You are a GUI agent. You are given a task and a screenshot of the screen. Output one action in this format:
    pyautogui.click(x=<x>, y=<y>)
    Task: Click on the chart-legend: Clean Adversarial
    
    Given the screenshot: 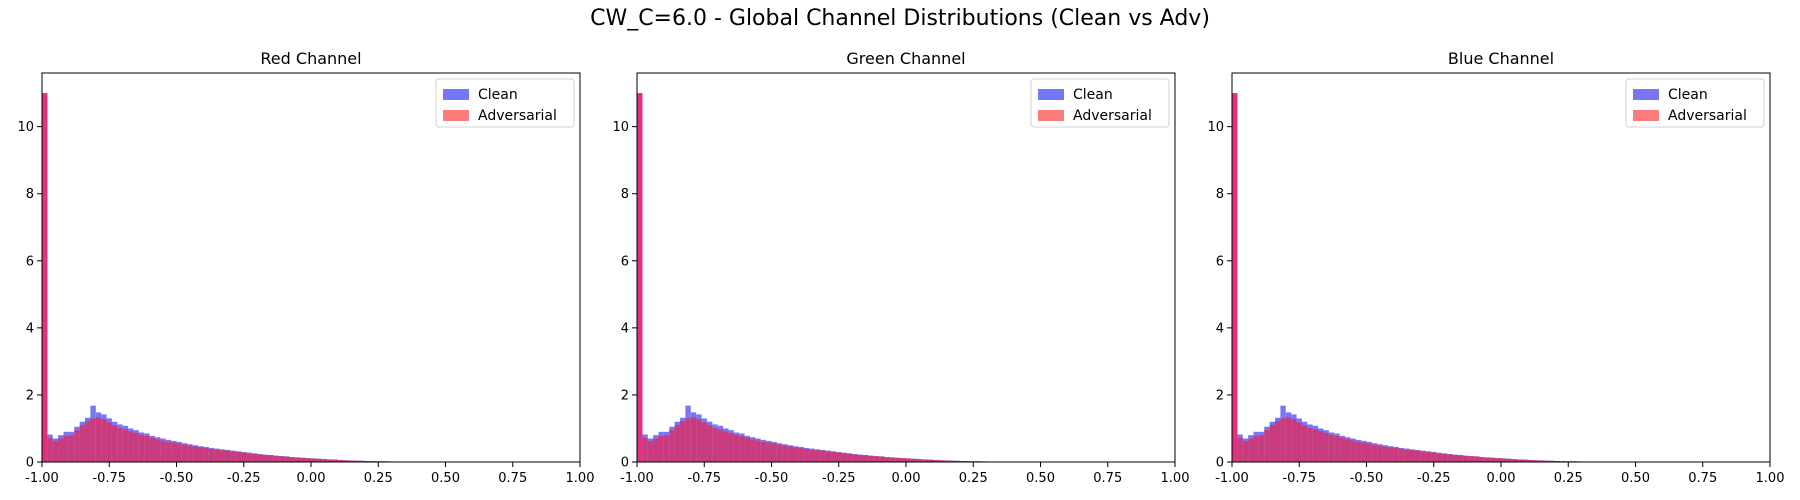 What is the action you would take?
    pyautogui.click(x=1100, y=103)
    